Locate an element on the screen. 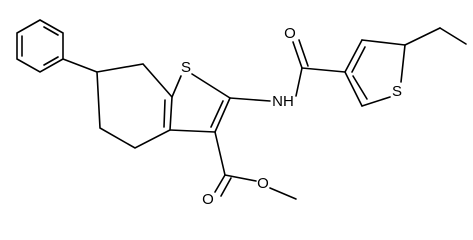 Image resolution: width=473 pixels, height=240 pixels. atom-label: NH is located at coordinates (283, 101).